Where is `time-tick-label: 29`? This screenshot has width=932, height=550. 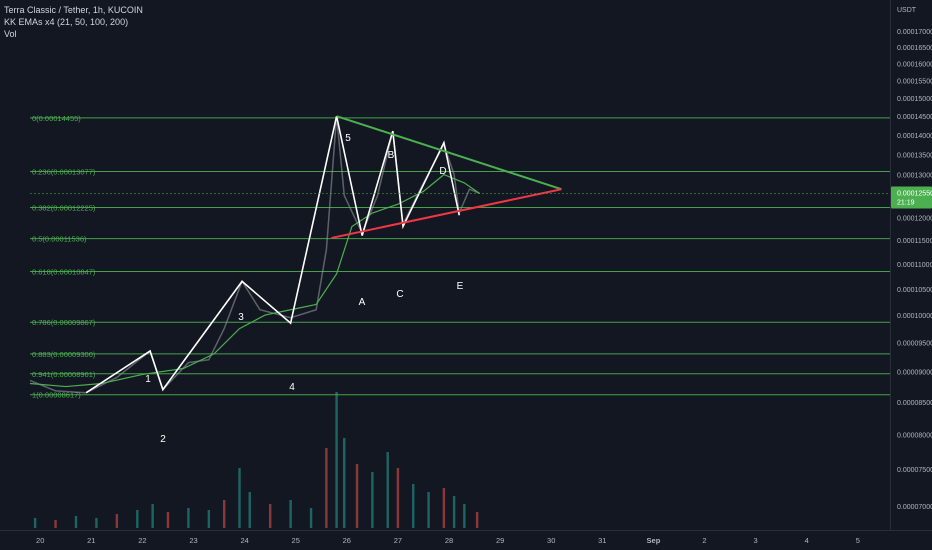
time-tick-label: 29 is located at coordinates (500, 540).